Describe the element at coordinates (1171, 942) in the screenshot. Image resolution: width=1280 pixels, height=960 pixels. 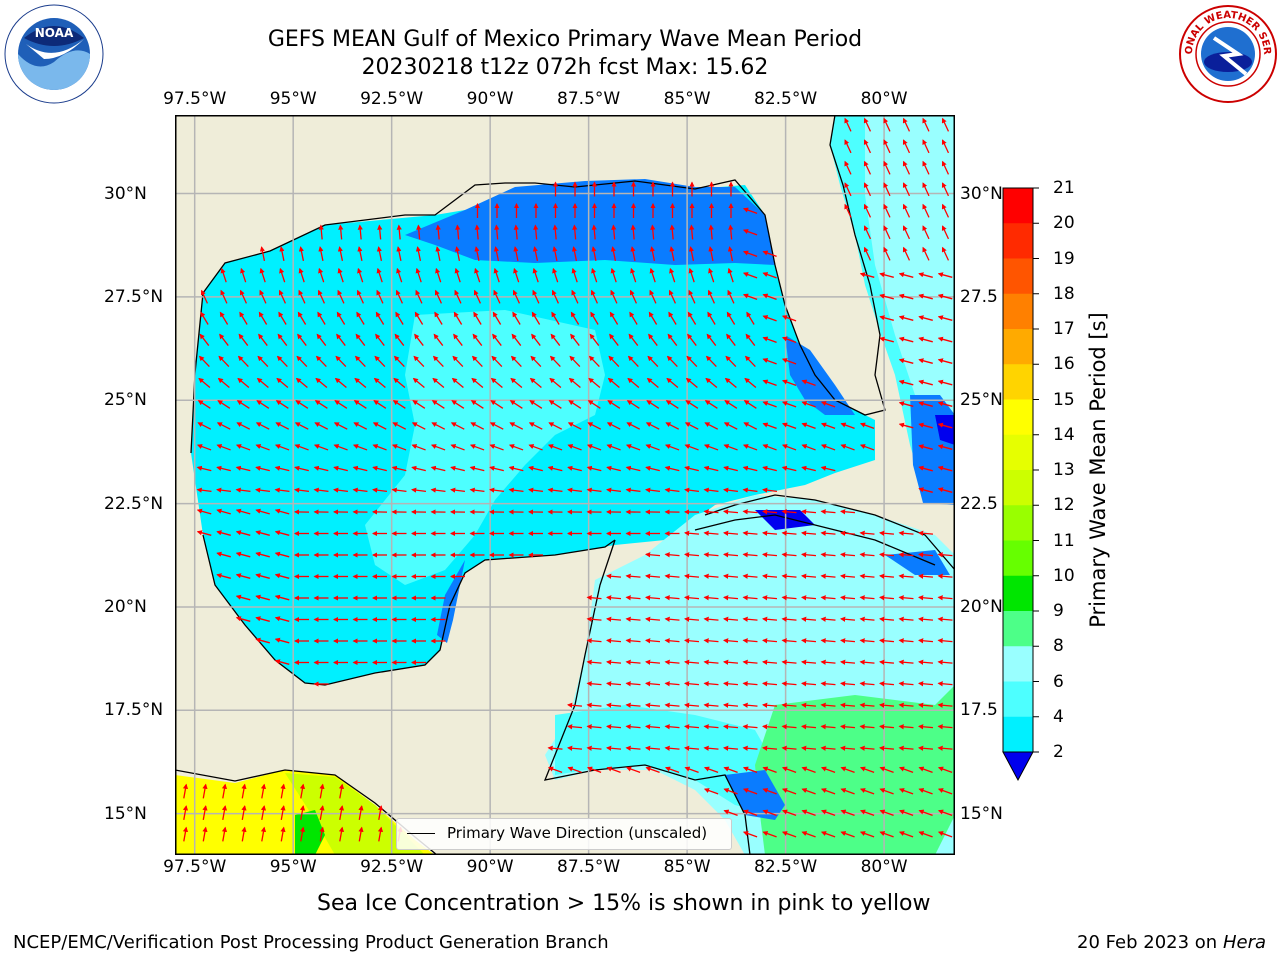
I see `date-line: 20 Feb 2023 on Hera` at that location.